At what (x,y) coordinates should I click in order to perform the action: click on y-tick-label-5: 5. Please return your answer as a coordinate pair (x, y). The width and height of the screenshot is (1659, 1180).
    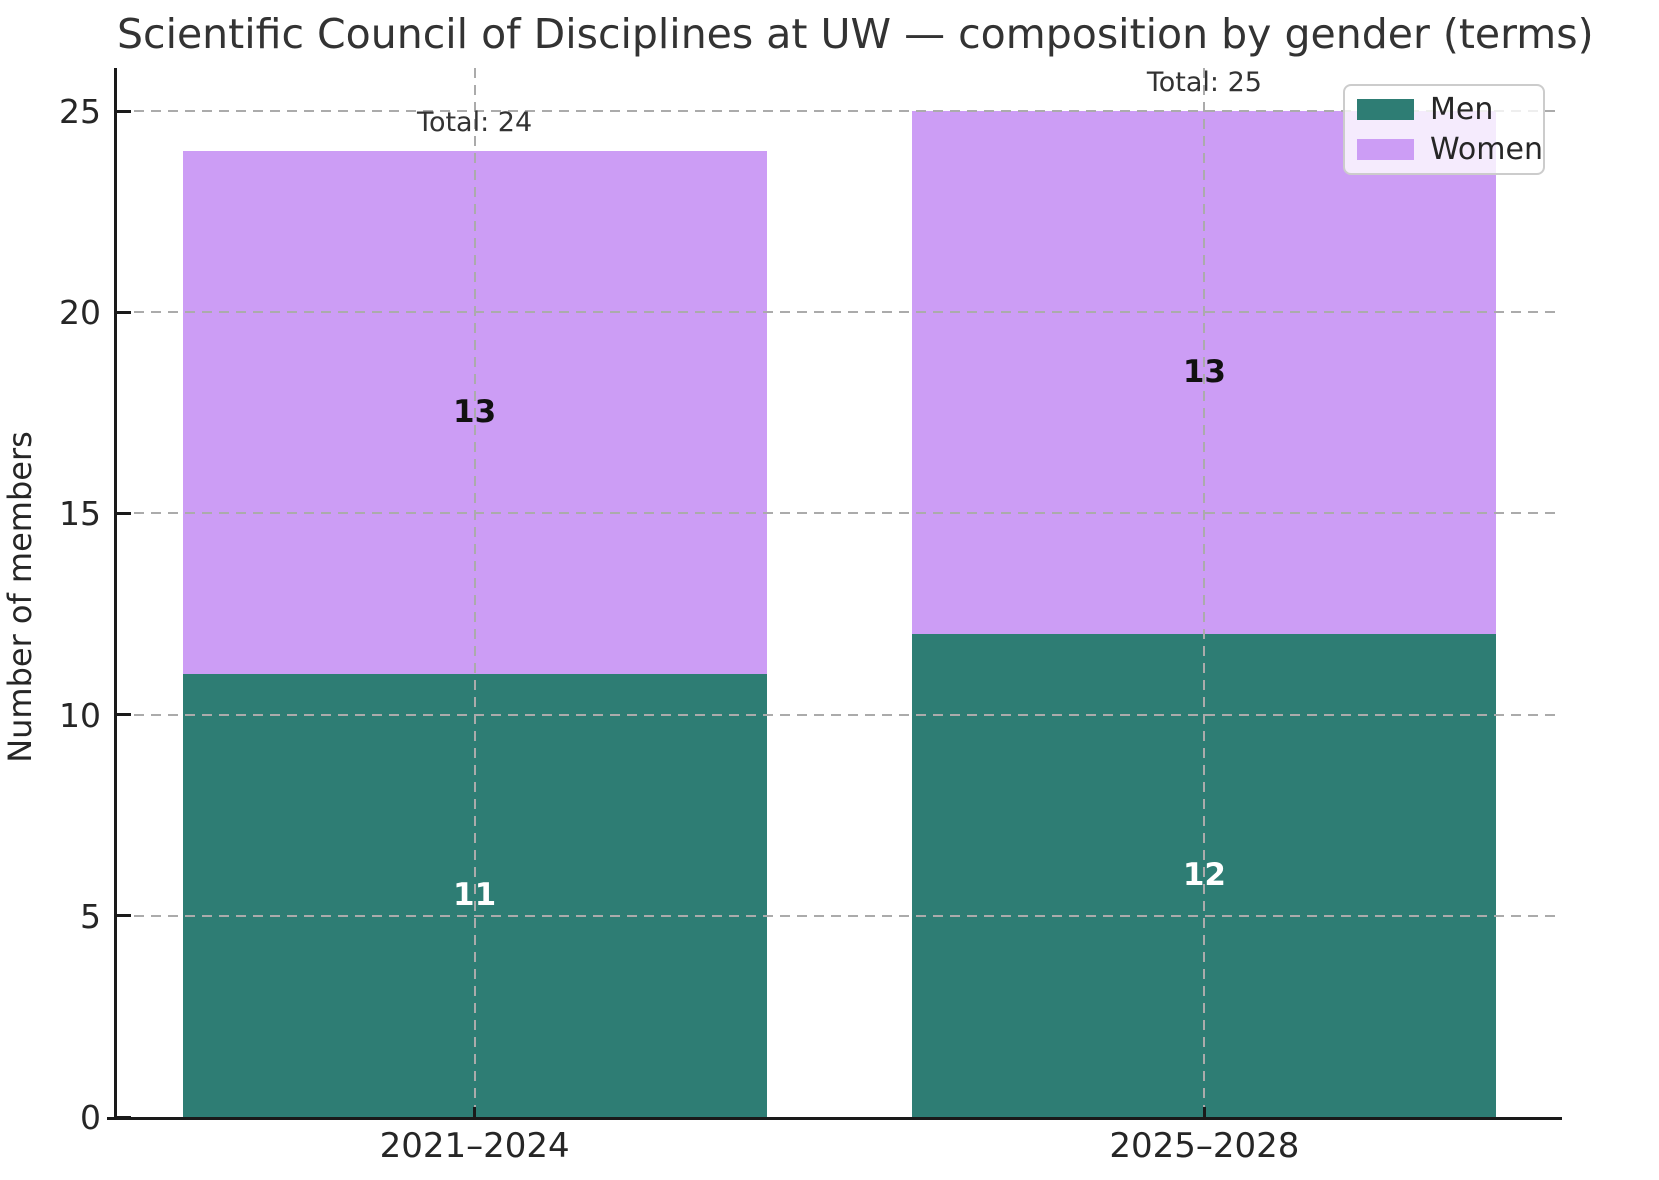
    Looking at the image, I should click on (90, 916).